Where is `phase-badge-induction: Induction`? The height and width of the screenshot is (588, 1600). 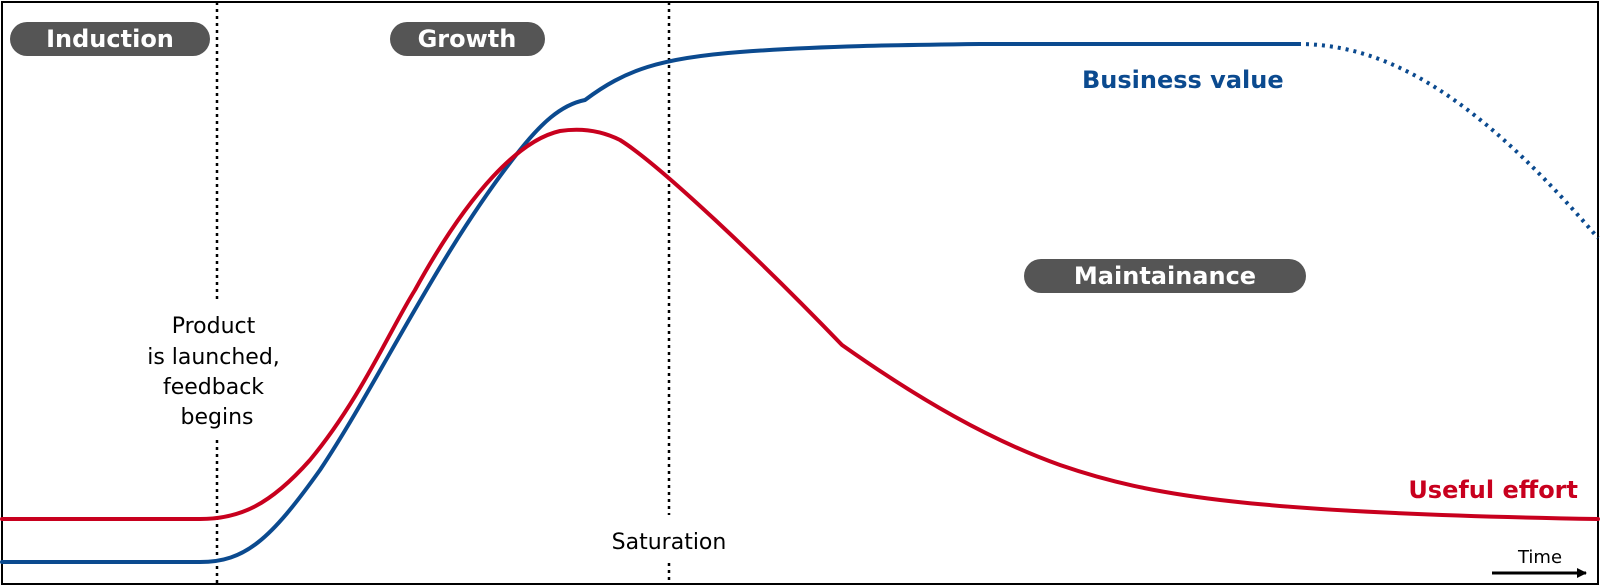
phase-badge-induction: Induction is located at coordinates (110, 39).